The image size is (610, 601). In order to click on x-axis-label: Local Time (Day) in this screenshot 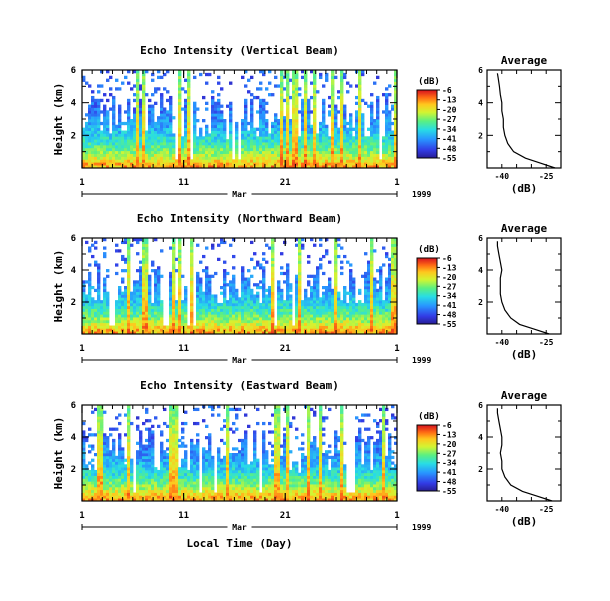, I will do `click(240, 543)`.